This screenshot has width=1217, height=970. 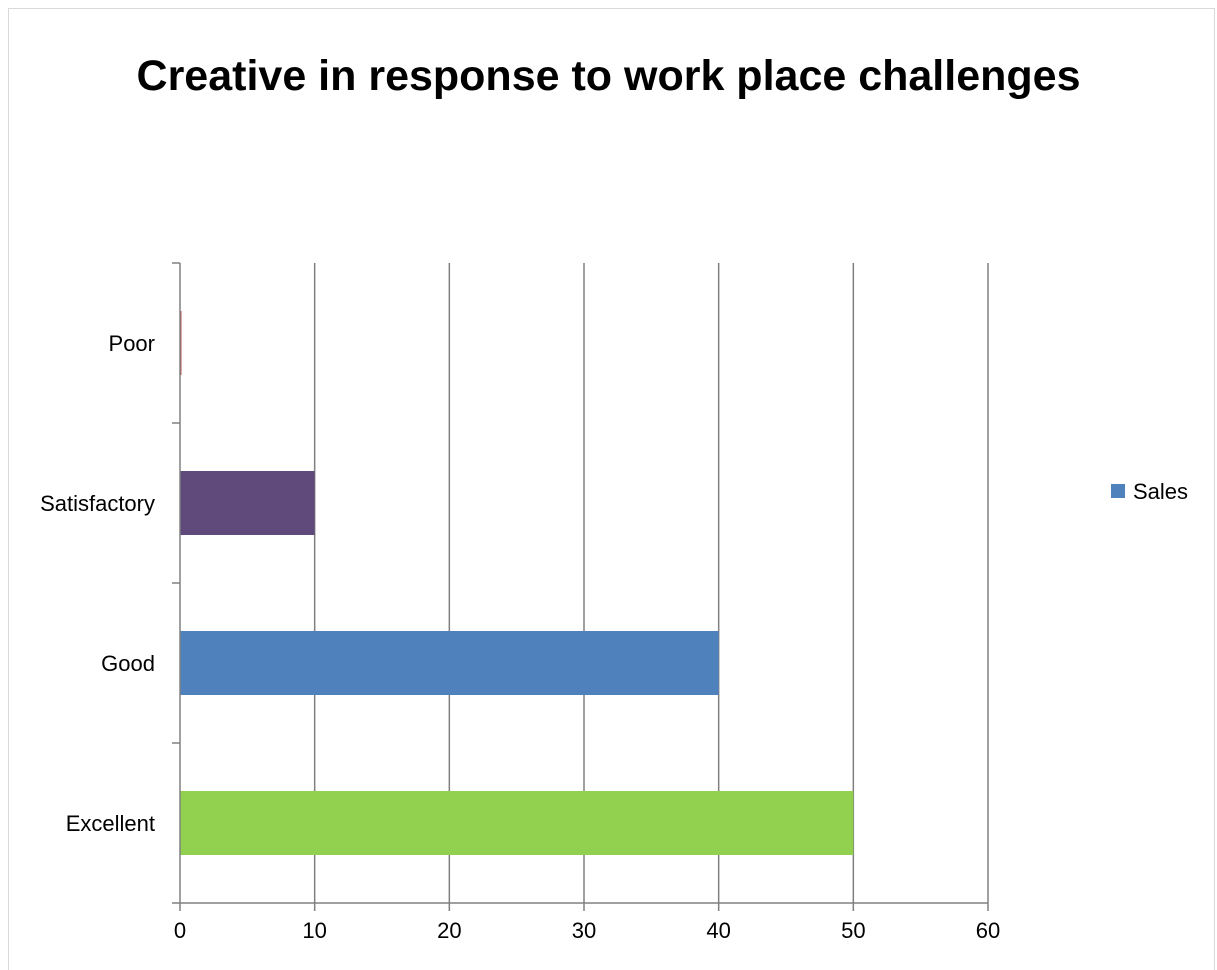 I want to click on x-tick-label-30: 30, so click(x=584, y=930).